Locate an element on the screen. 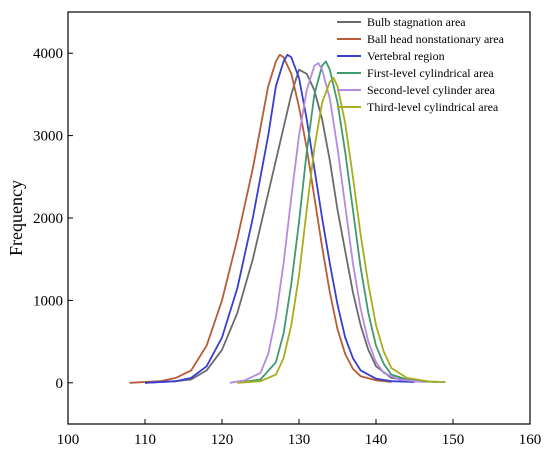 The image size is (550, 459). y-tick-label: 2000 is located at coordinates (48, 219).